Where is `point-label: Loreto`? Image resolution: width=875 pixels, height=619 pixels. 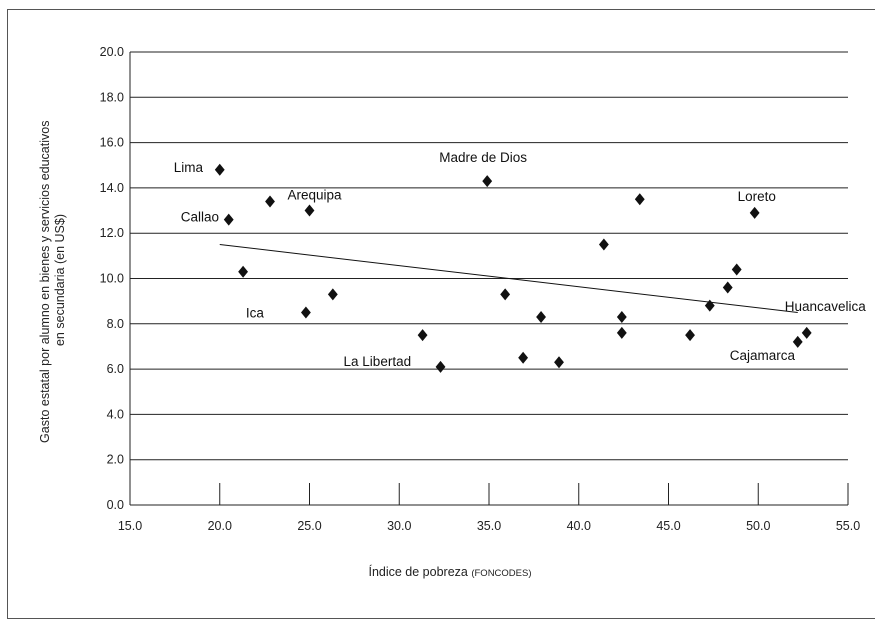
point-label: Loreto is located at coordinates (757, 196).